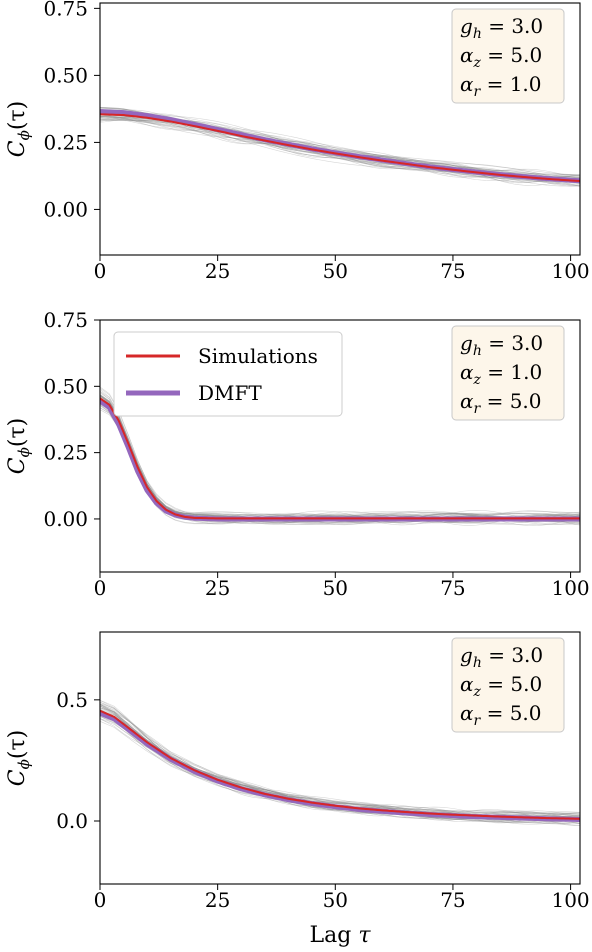 This screenshot has width=592, height=952. I want to click on x-axis-label: Lag τ, so click(341, 935).